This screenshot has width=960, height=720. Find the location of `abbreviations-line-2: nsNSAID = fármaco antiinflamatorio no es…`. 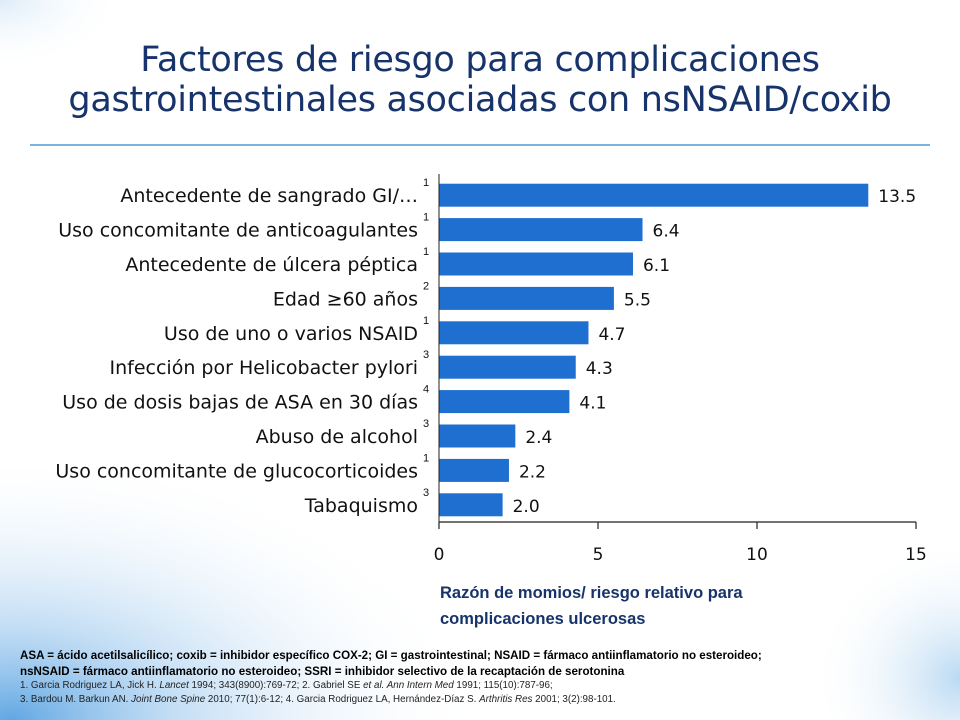

abbreviations-line-2: nsNSAID = fármaco antiinflamatorio no es… is located at coordinates (322, 671).